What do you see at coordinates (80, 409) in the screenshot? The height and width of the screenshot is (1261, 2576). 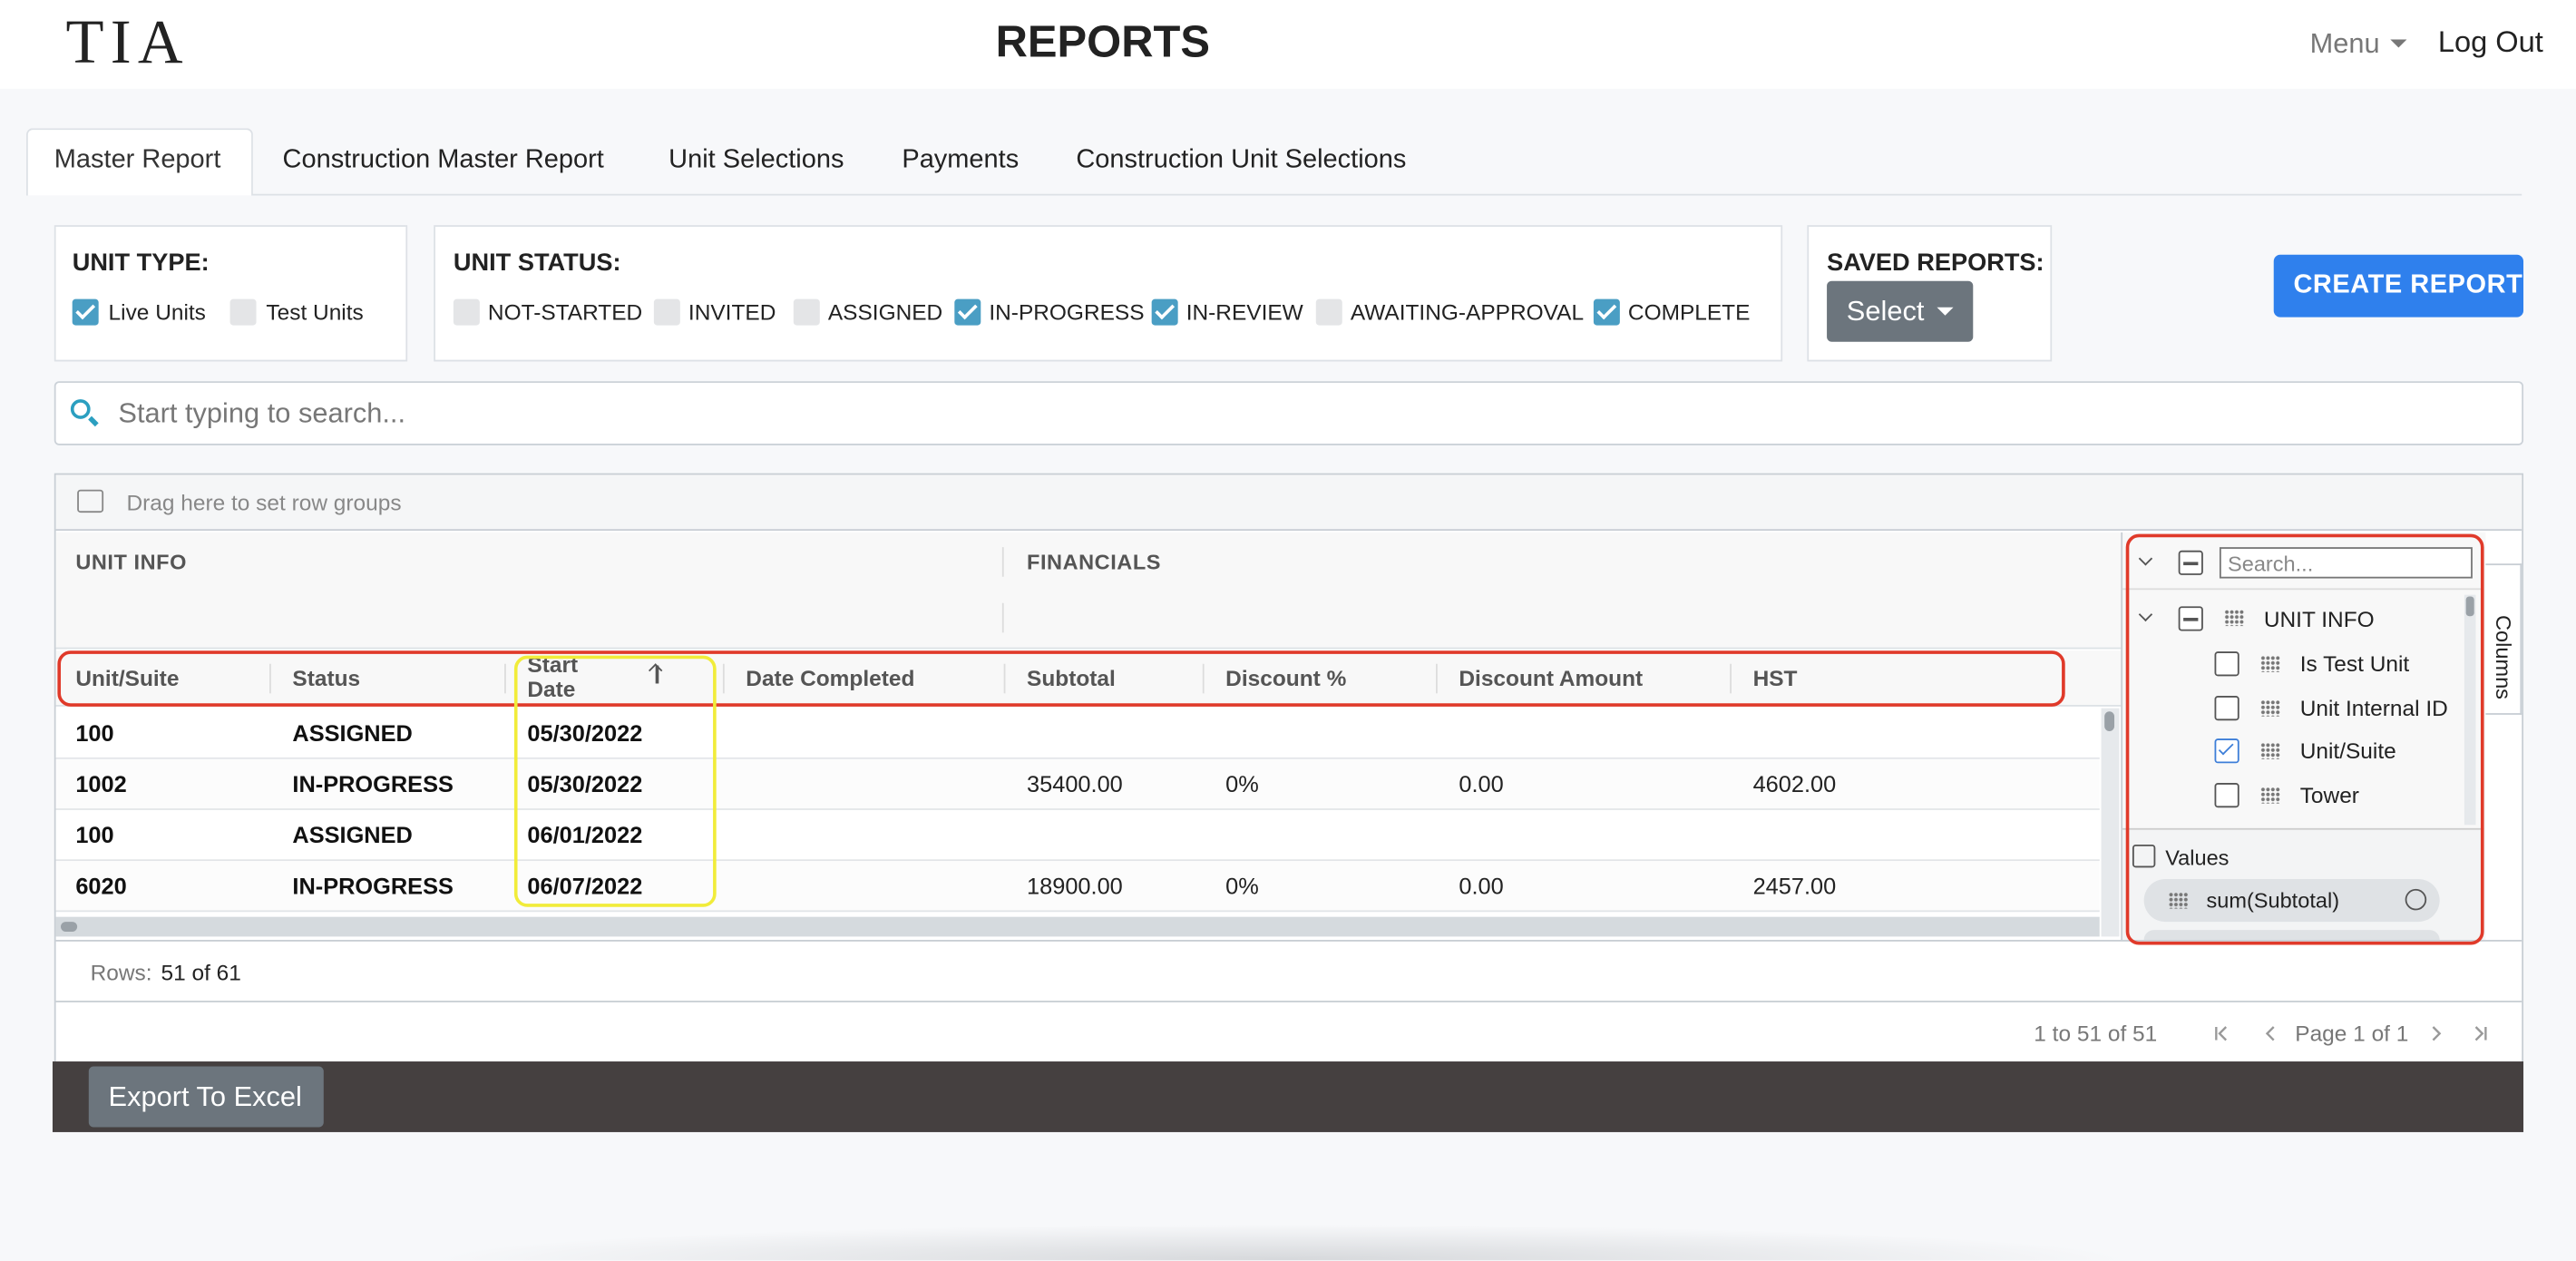 I see `search-icon` at bounding box center [80, 409].